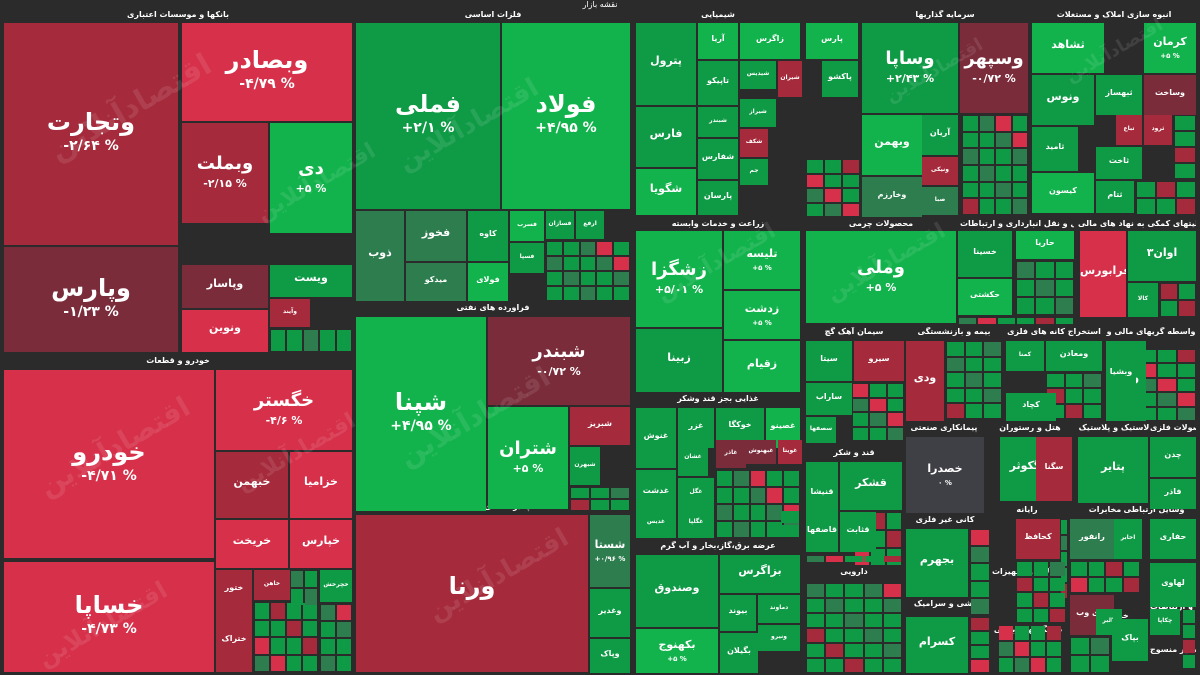 The image size is (1200, 675). I want to click on stock-tile: خاهن, so click(272, 585).